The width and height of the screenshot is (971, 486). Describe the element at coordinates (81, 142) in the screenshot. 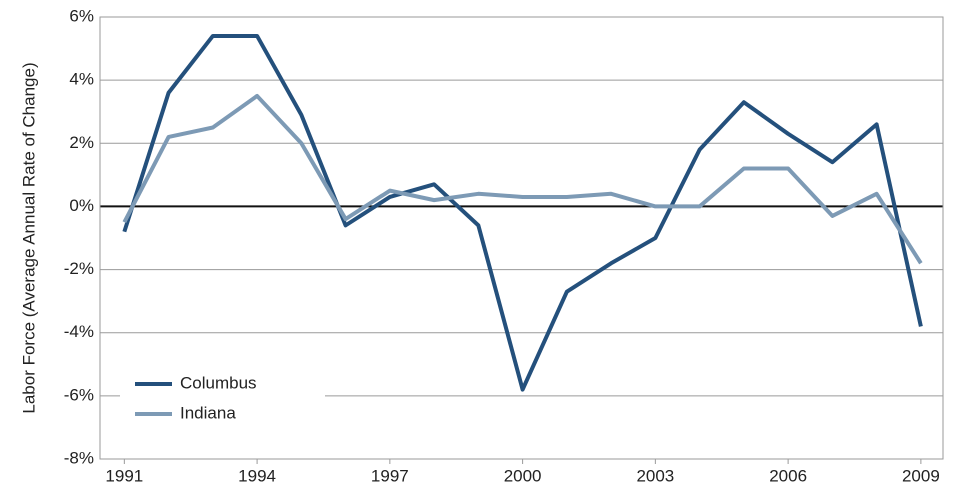

I see `y-tick-label: 2%` at that location.